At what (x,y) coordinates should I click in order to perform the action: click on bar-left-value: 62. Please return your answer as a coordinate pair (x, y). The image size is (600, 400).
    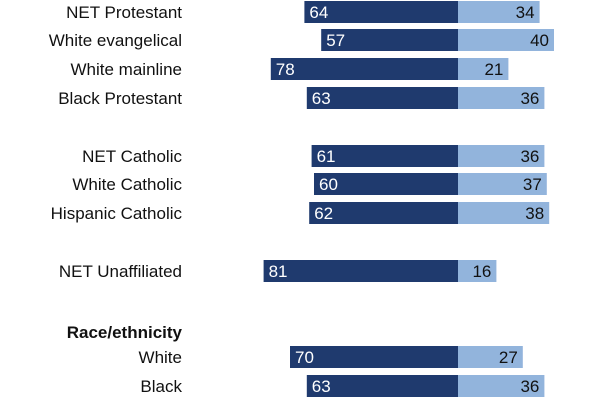
    Looking at the image, I should click on (323, 213).